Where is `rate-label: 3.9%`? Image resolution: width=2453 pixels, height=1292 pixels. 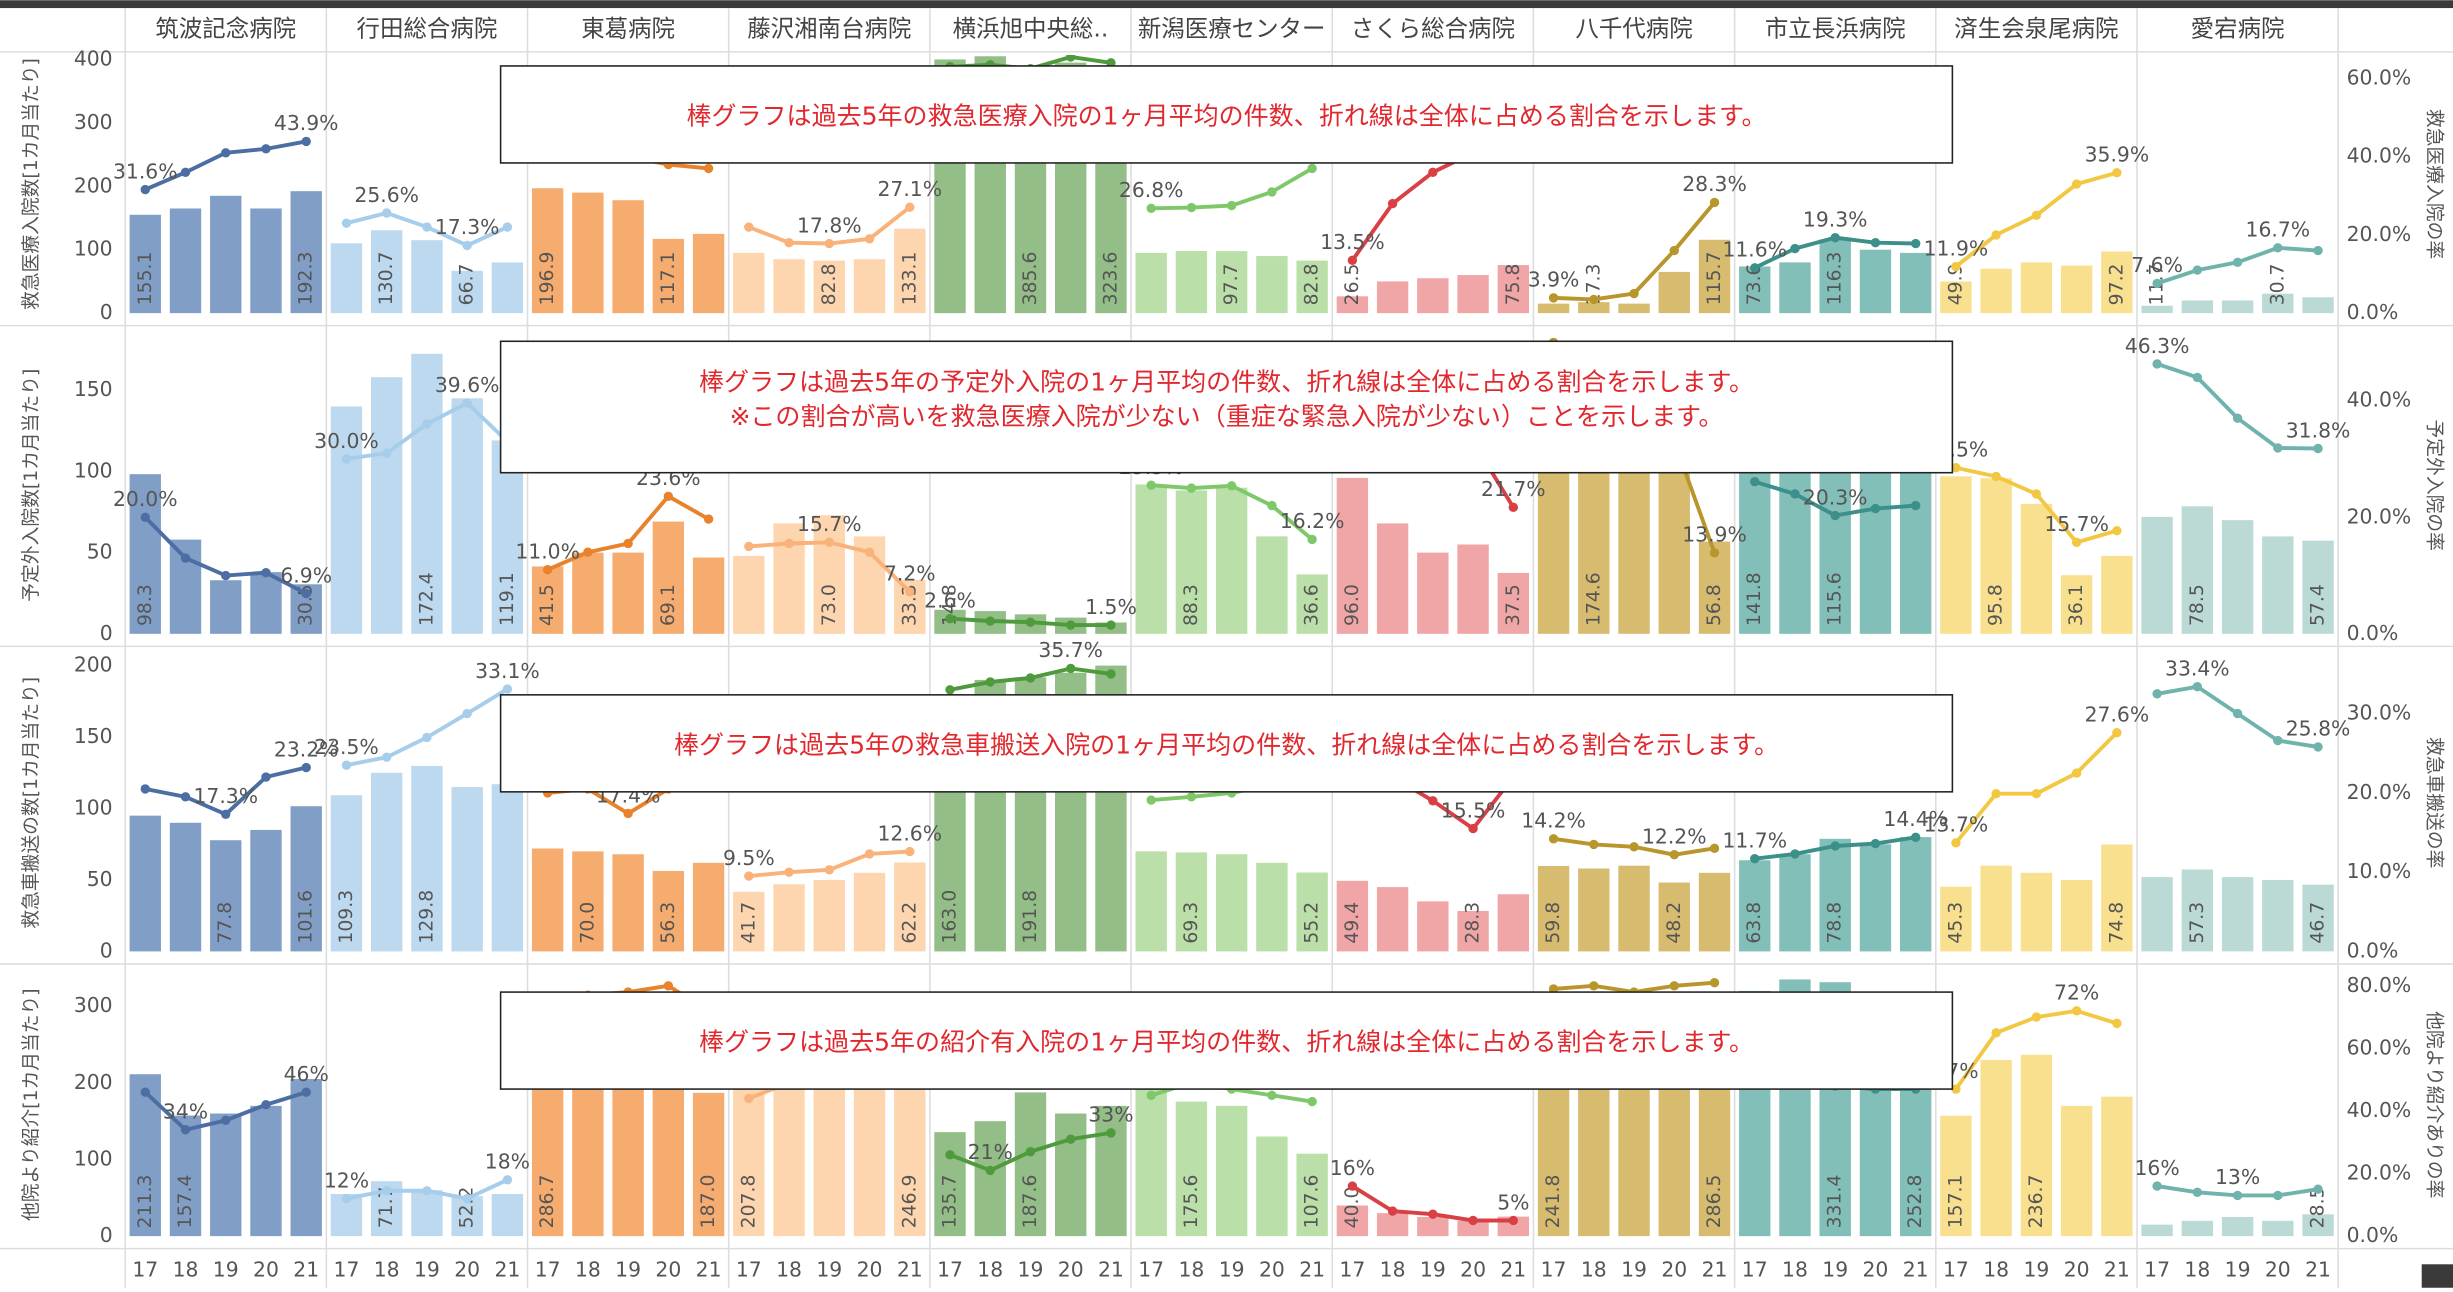 rate-label: 3.9% is located at coordinates (1554, 280).